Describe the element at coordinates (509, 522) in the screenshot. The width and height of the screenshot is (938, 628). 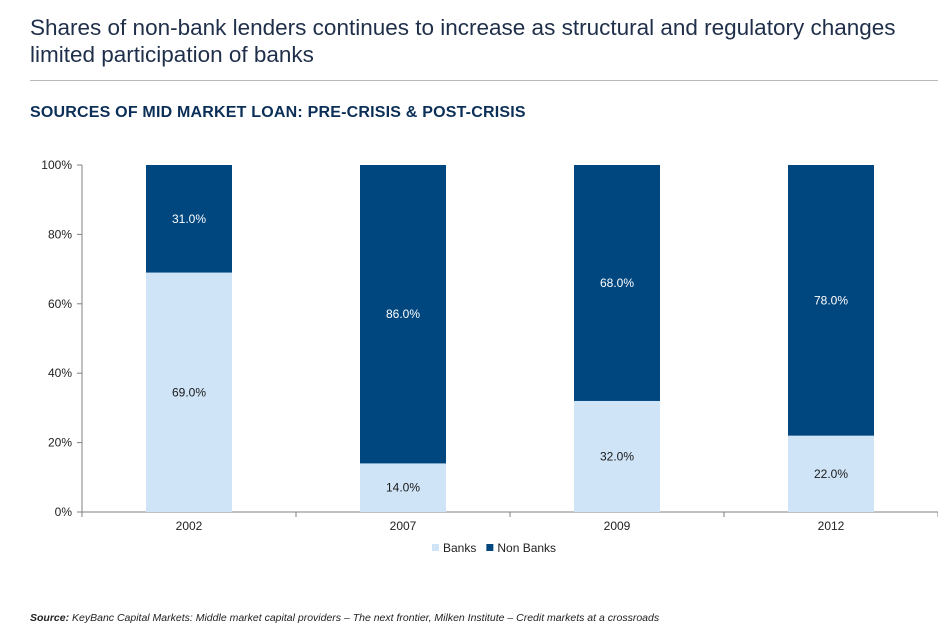
I see `x-axis: 2002 2007 2009 2012` at that location.